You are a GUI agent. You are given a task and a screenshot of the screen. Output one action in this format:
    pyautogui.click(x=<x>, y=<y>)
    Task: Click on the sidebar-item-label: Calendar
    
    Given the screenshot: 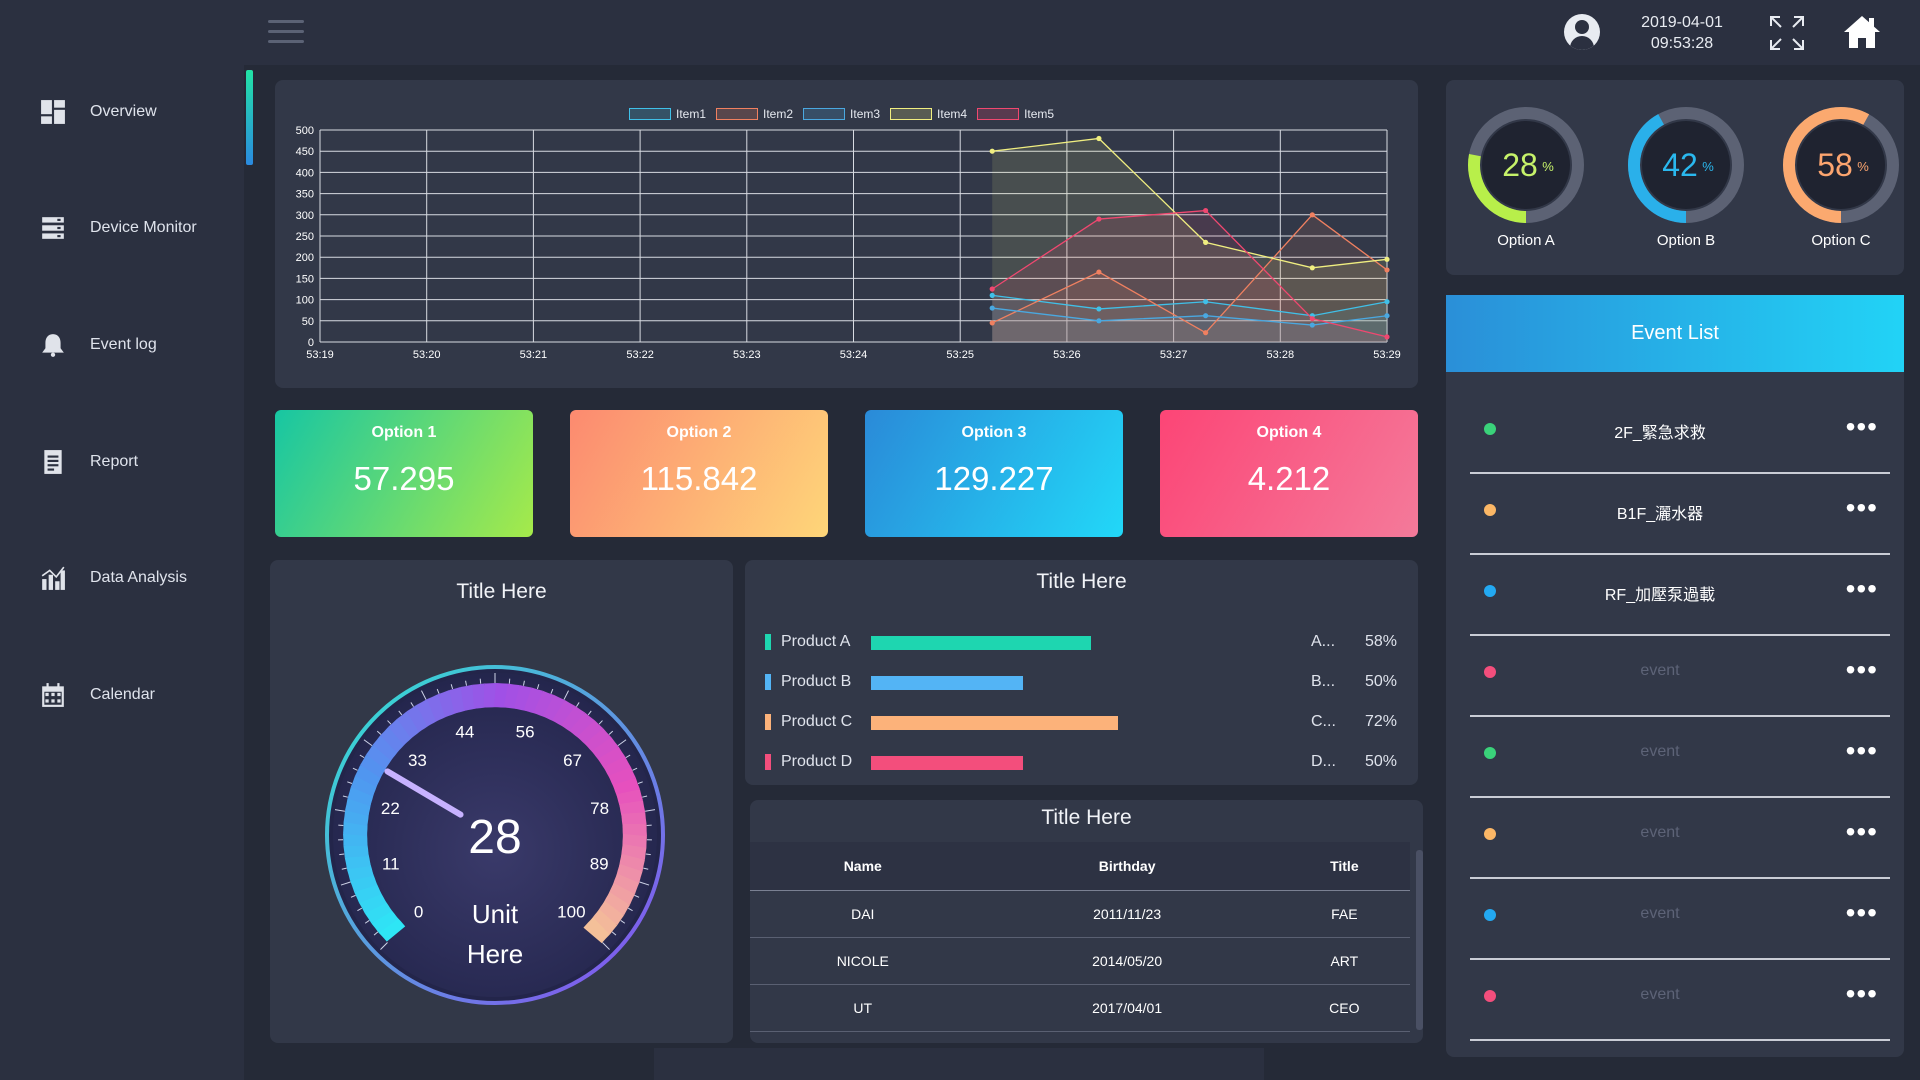 What is the action you would take?
    pyautogui.click(x=122, y=694)
    